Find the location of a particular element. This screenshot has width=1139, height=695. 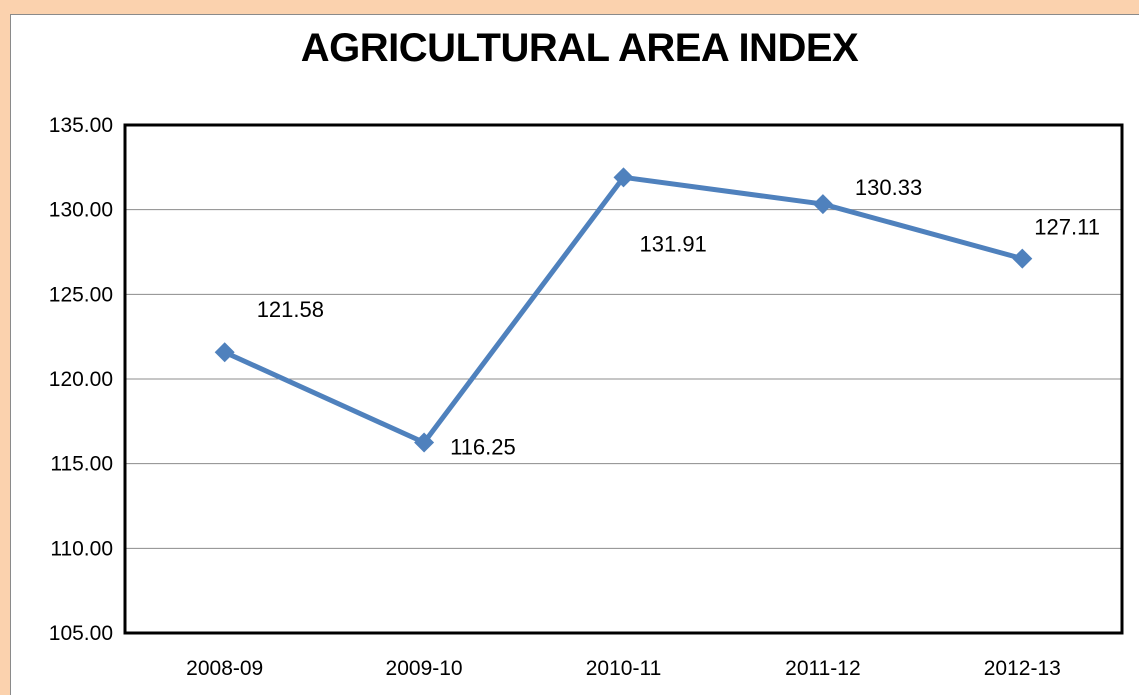

y-tick-label: 120.00 is located at coordinates (81, 379).